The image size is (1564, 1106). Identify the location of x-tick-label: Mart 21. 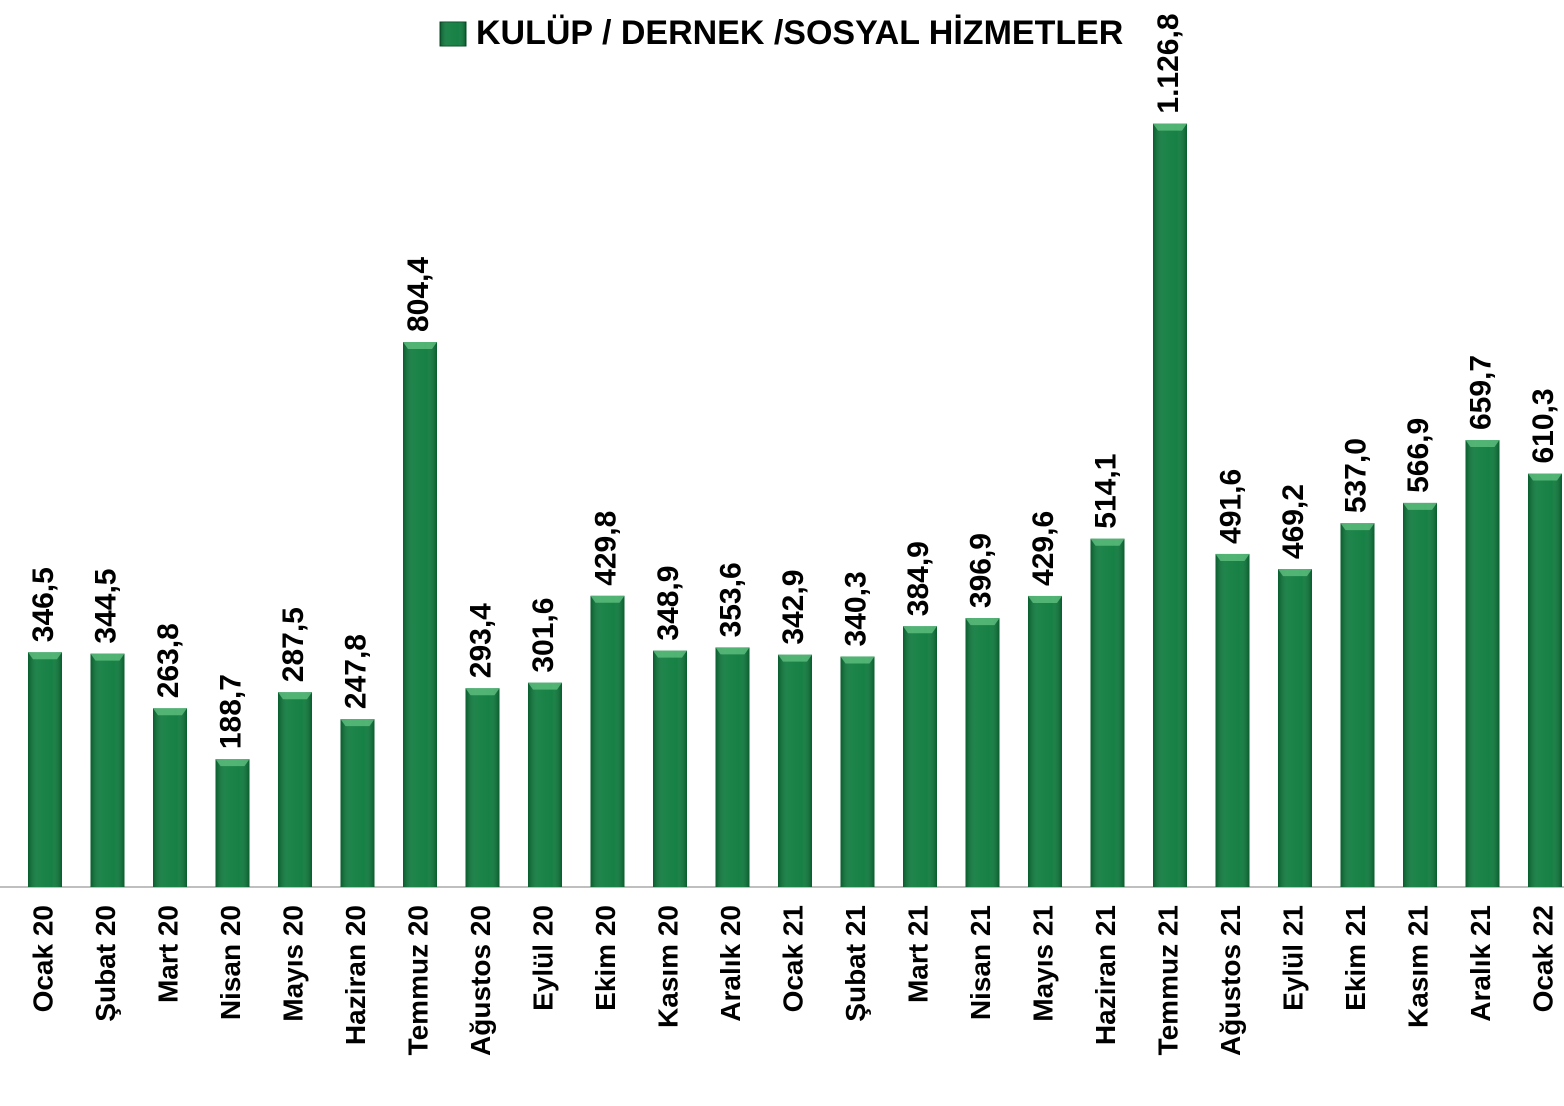
(917, 954).